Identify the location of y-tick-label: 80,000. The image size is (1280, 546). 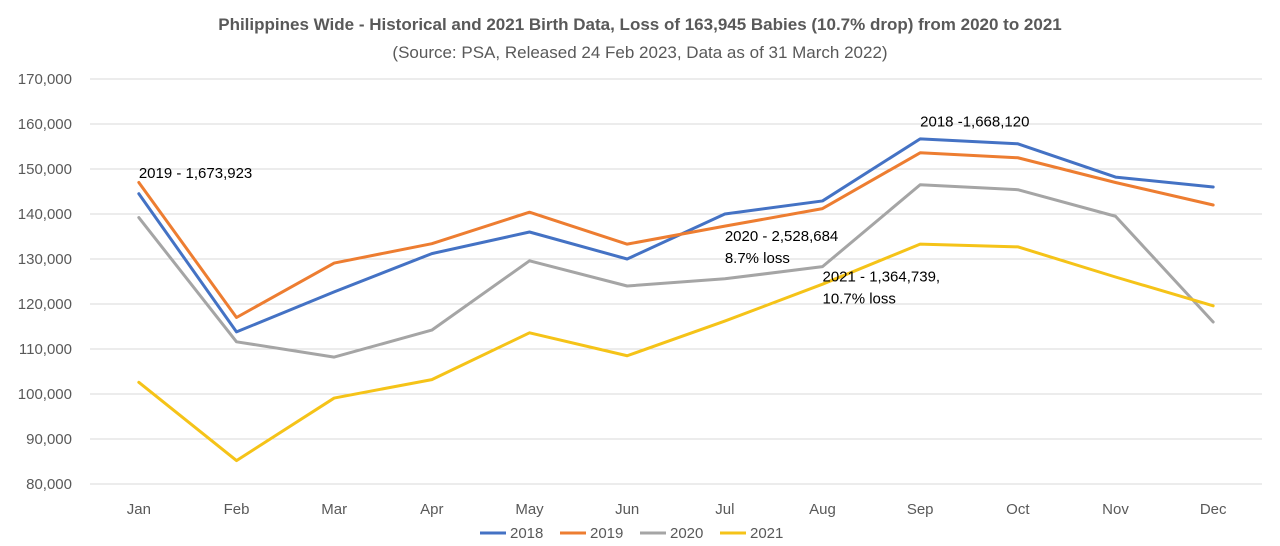
(49, 484).